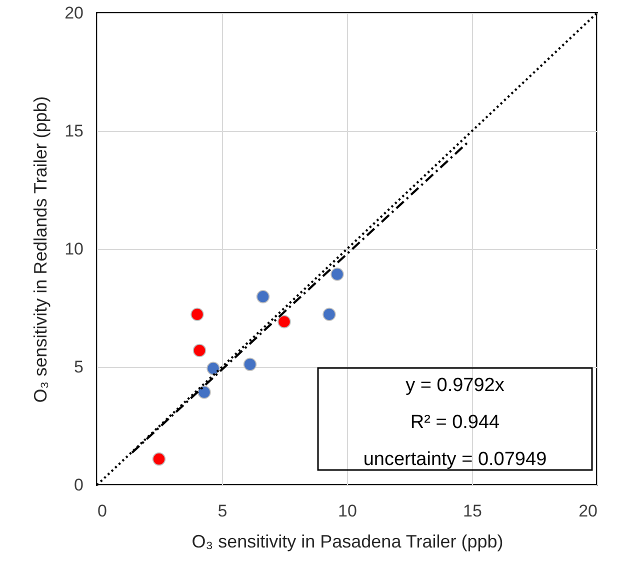  What do you see at coordinates (74, 131) in the screenshot?
I see `y-tick-label: 15` at bounding box center [74, 131].